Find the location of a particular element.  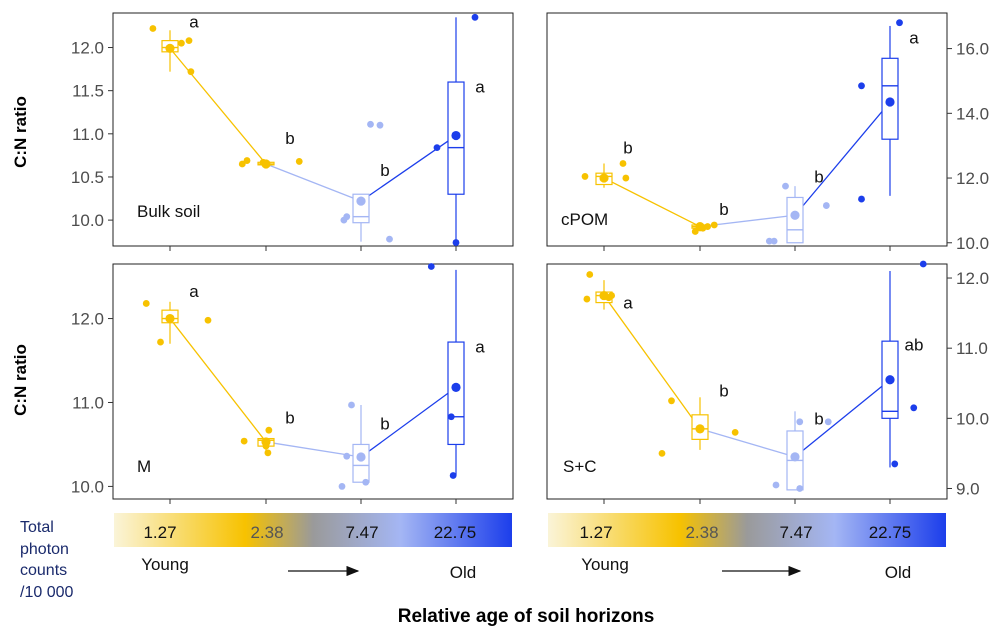

significance-letter-s-c: b is located at coordinates (723, 390).